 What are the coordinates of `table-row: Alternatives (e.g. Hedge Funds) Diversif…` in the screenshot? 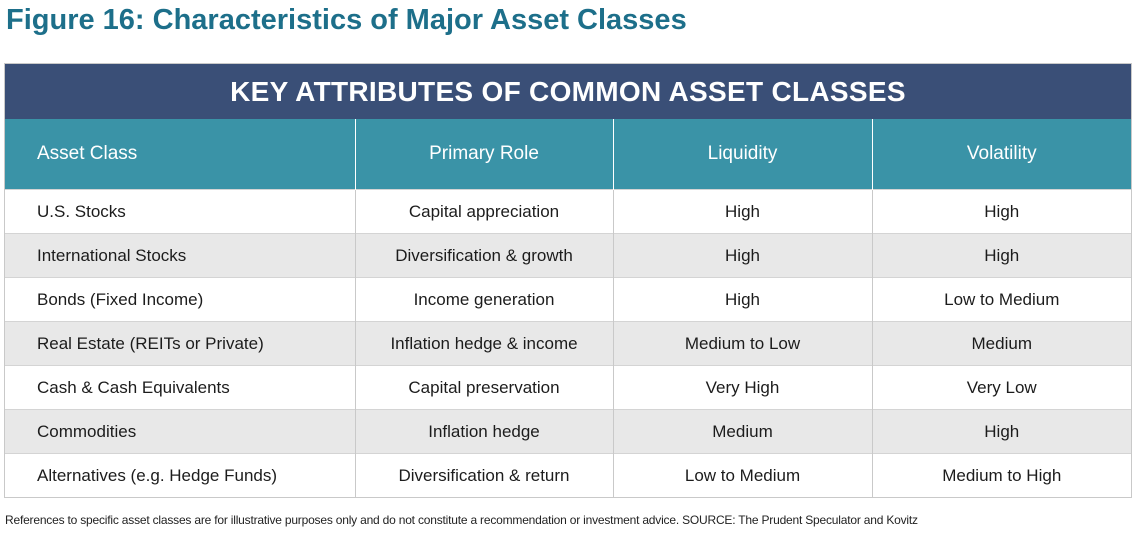 It's located at (568, 475).